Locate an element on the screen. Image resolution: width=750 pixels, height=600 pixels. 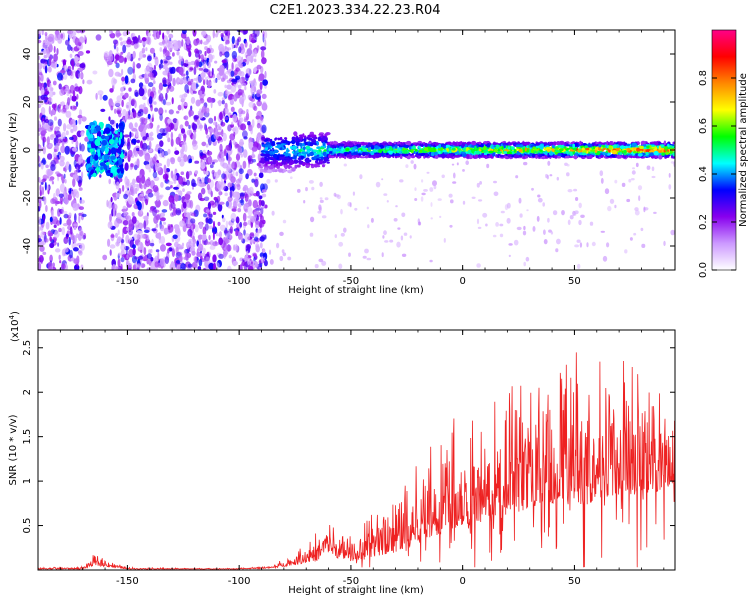
spectrogram-x-tick-labels: -150 -100 -50 0 50 is located at coordinates (348, 281).